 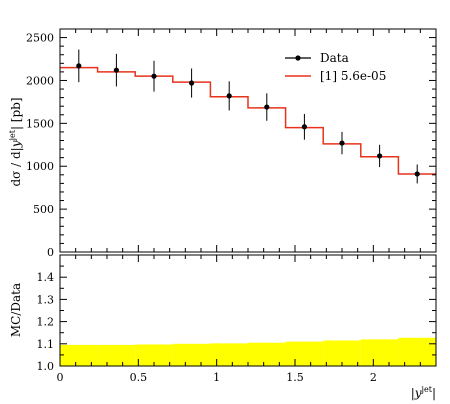 I want to click on legend-mc-label: [1] 5.6e-05, so click(x=353, y=76).